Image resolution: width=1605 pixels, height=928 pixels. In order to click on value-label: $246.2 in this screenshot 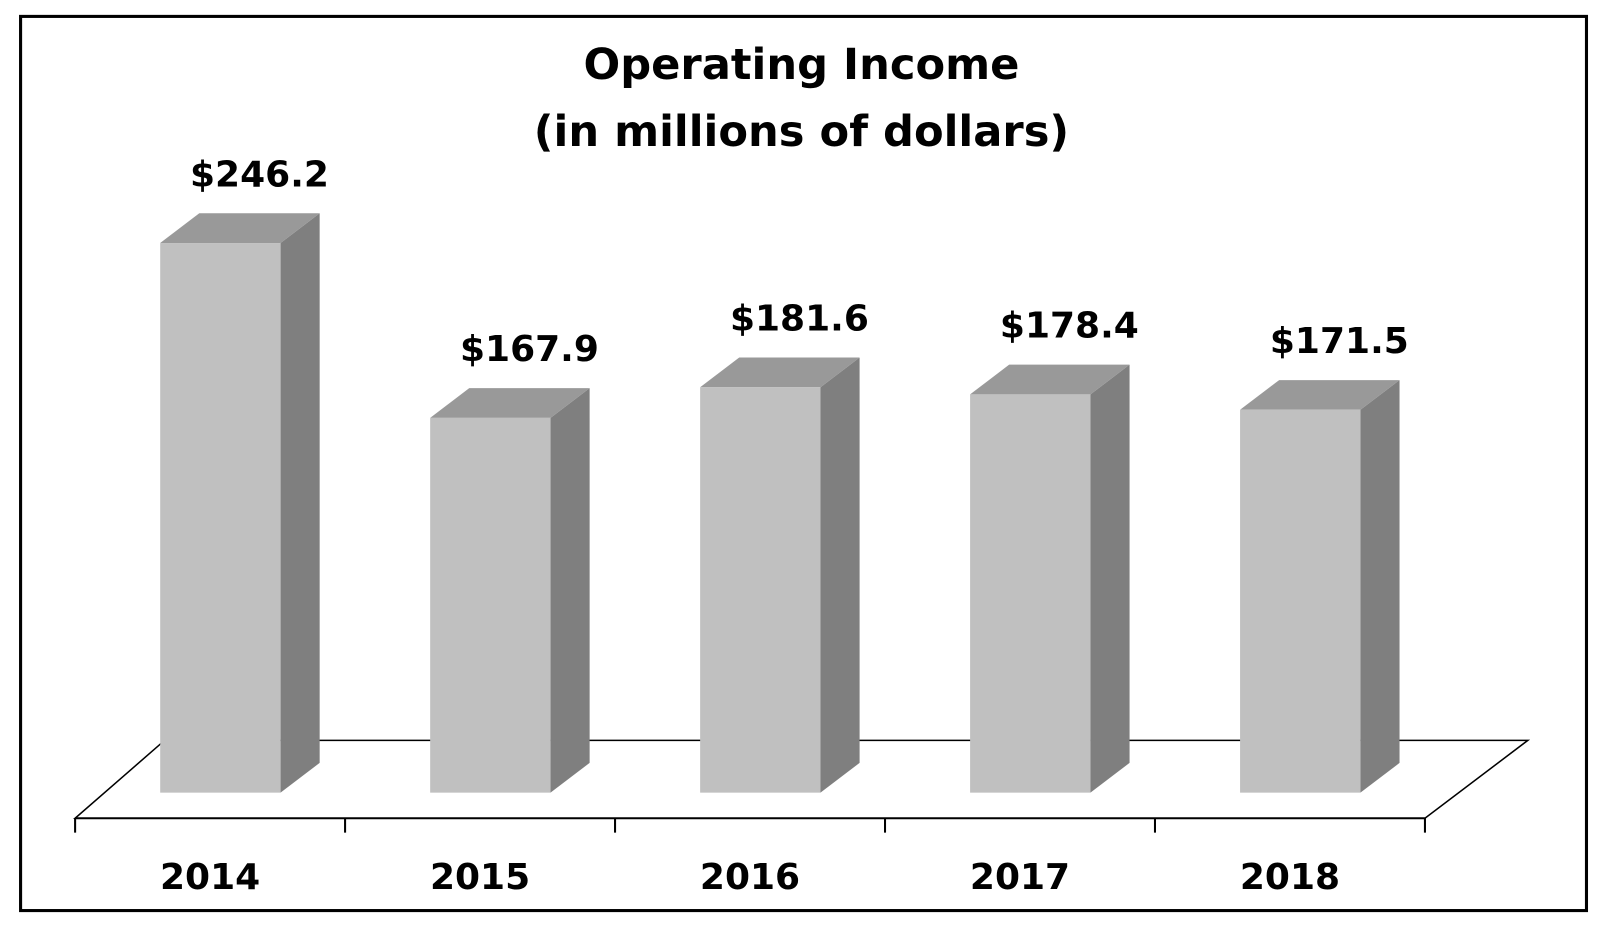, I will do `click(259, 174)`.